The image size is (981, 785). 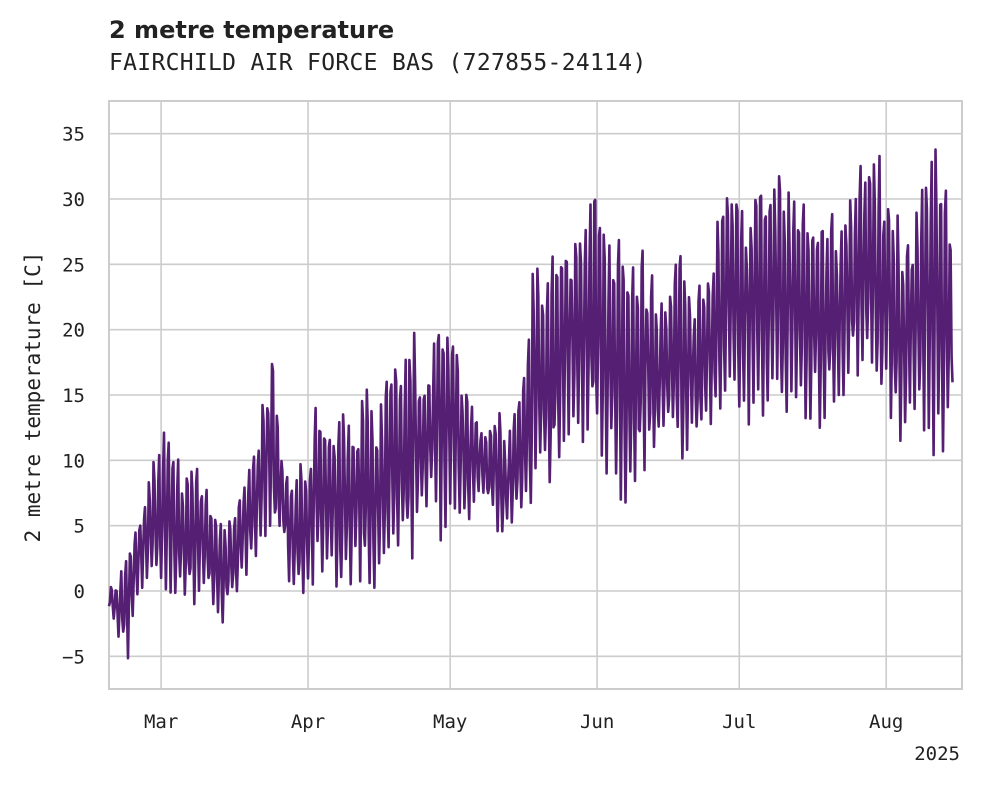 What do you see at coordinates (252, 30) in the screenshot?
I see `chart-title: 2 metre temperature` at bounding box center [252, 30].